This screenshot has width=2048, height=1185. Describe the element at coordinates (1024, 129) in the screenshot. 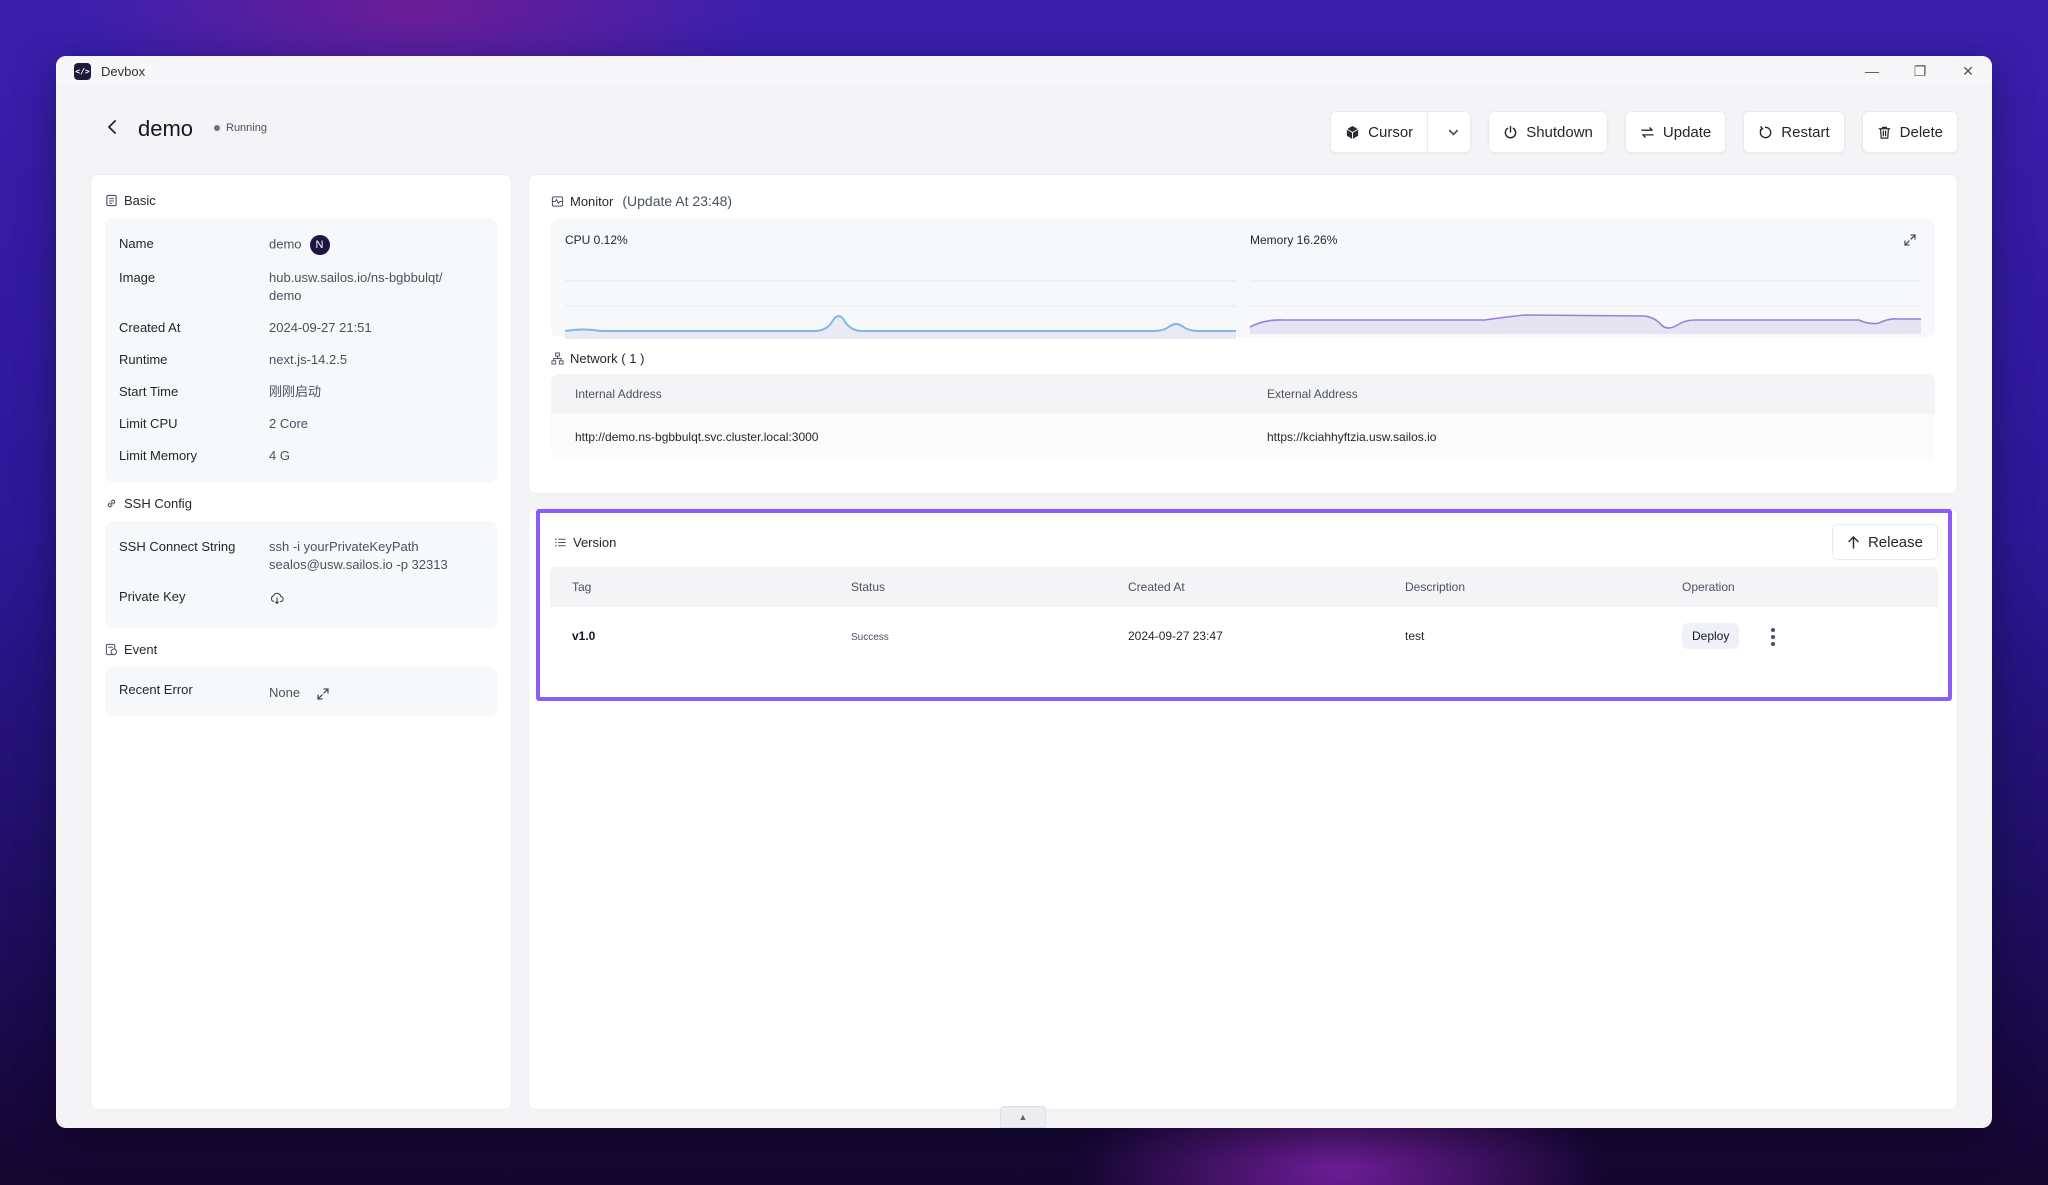

I see `page-header: demo Running Cursor Shutdown Updat` at that location.